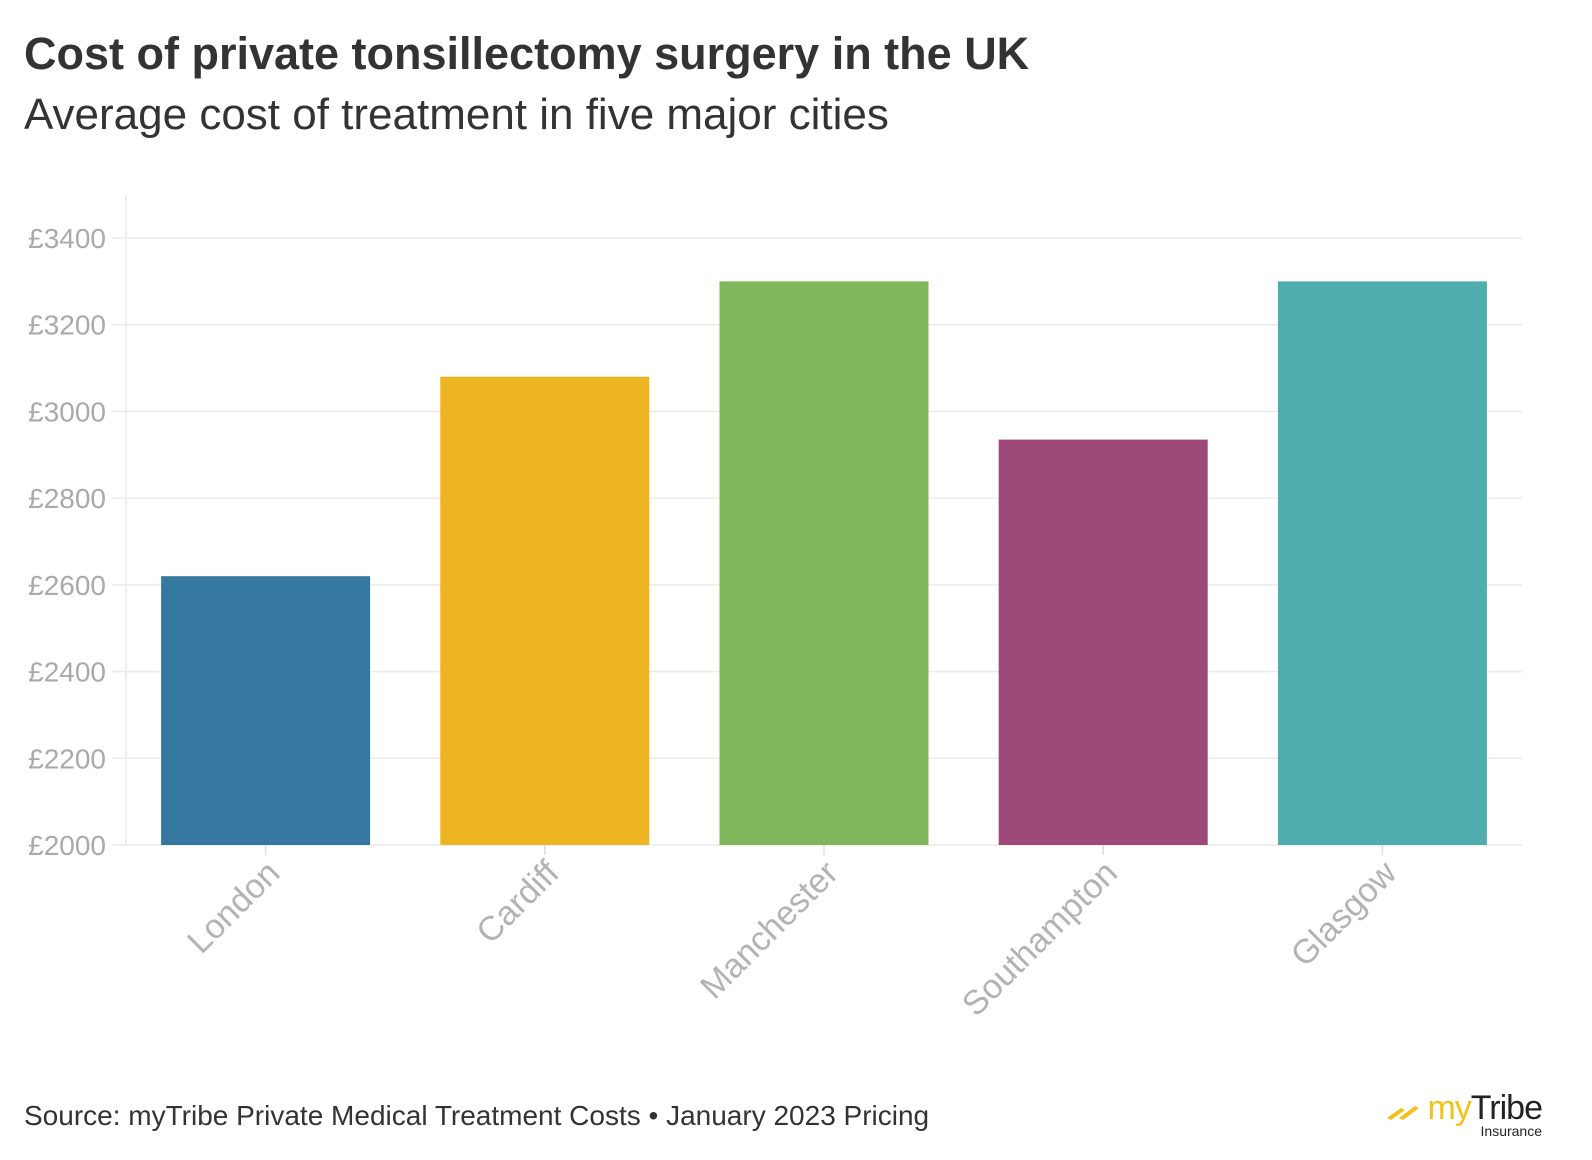  I want to click on logo-insurance: Insurance, so click(1511, 1131).